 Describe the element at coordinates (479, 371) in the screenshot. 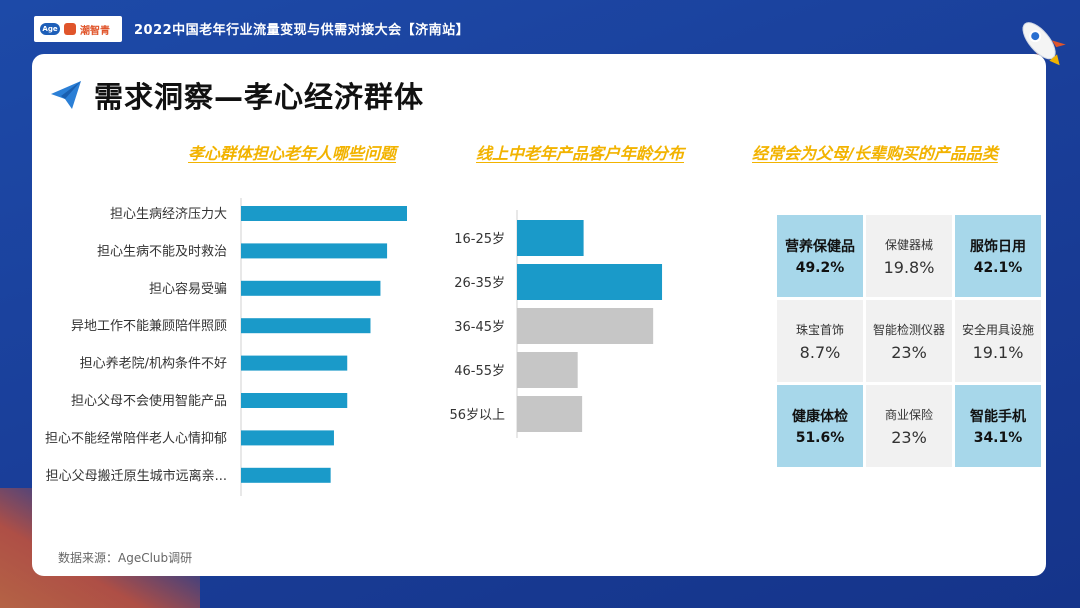

I see `chart2-category-label: 46-55岁` at that location.